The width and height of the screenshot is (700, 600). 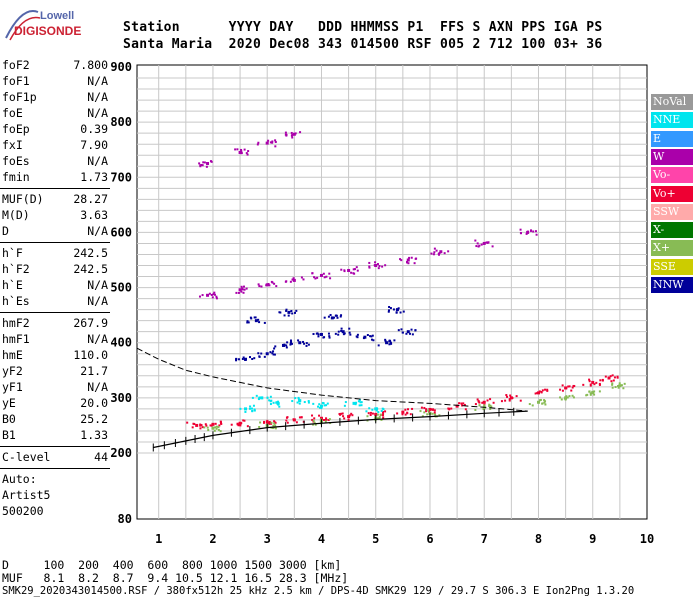 I want to click on param-name: B1, so click(x=9, y=435).